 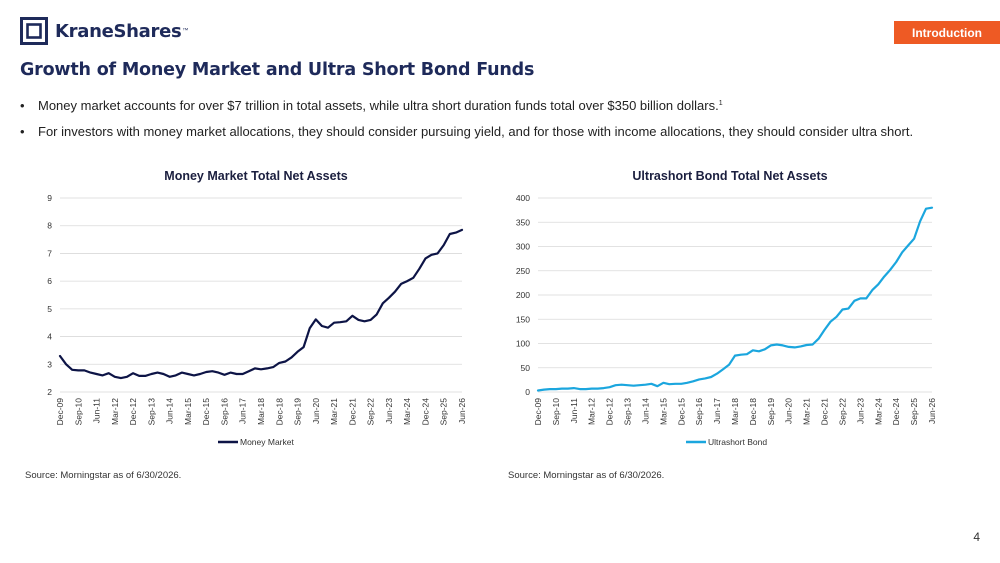 I want to click on legend-label: Money Market, so click(x=267, y=442).